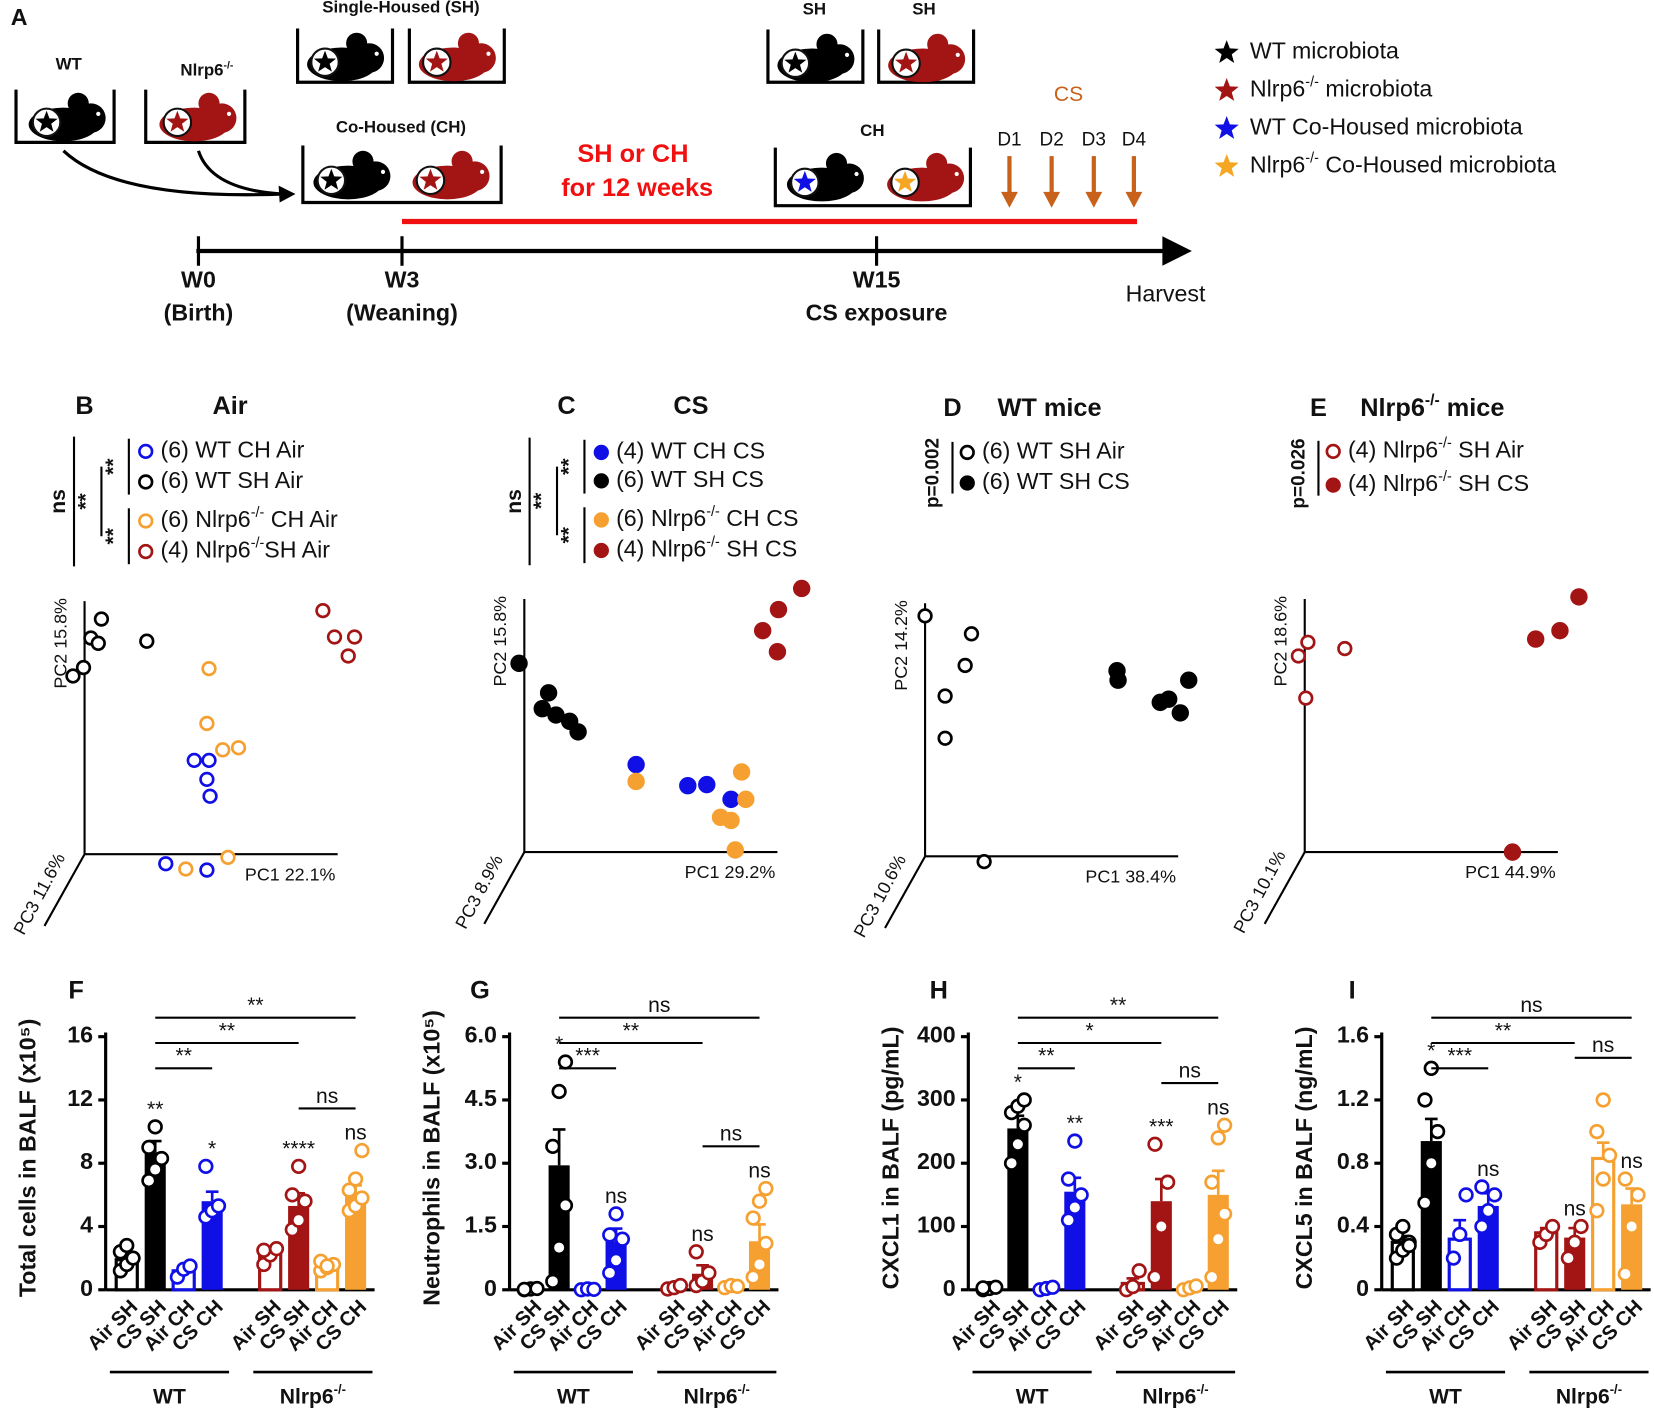 This screenshot has width=1654, height=1410. Describe the element at coordinates (933, 473) in the screenshot. I see `significance-label: p=0.002` at that location.